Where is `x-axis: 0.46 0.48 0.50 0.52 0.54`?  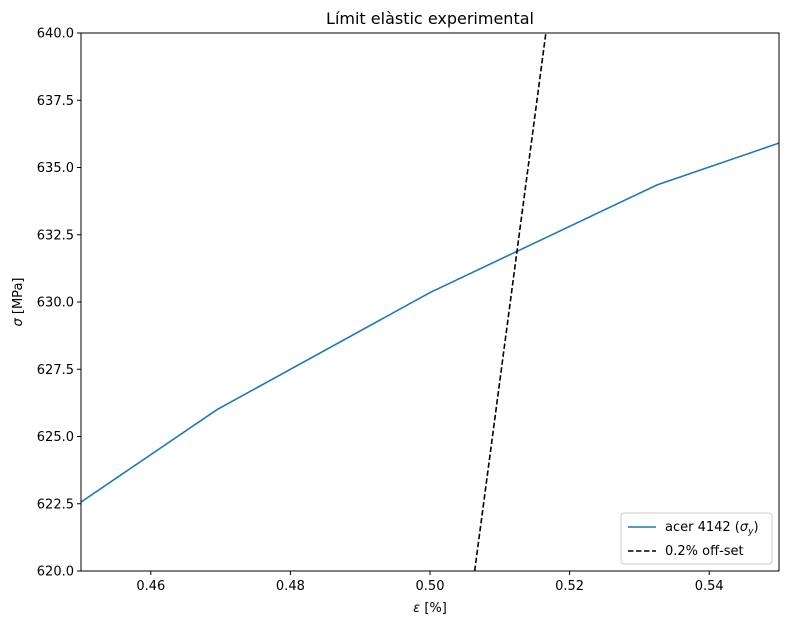
x-axis: 0.46 0.48 0.50 0.52 0.54 is located at coordinates (430, 582).